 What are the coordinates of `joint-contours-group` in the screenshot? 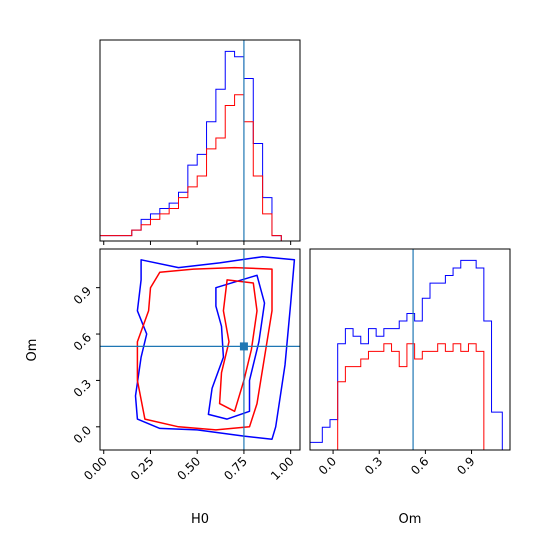 It's located at (215, 347).